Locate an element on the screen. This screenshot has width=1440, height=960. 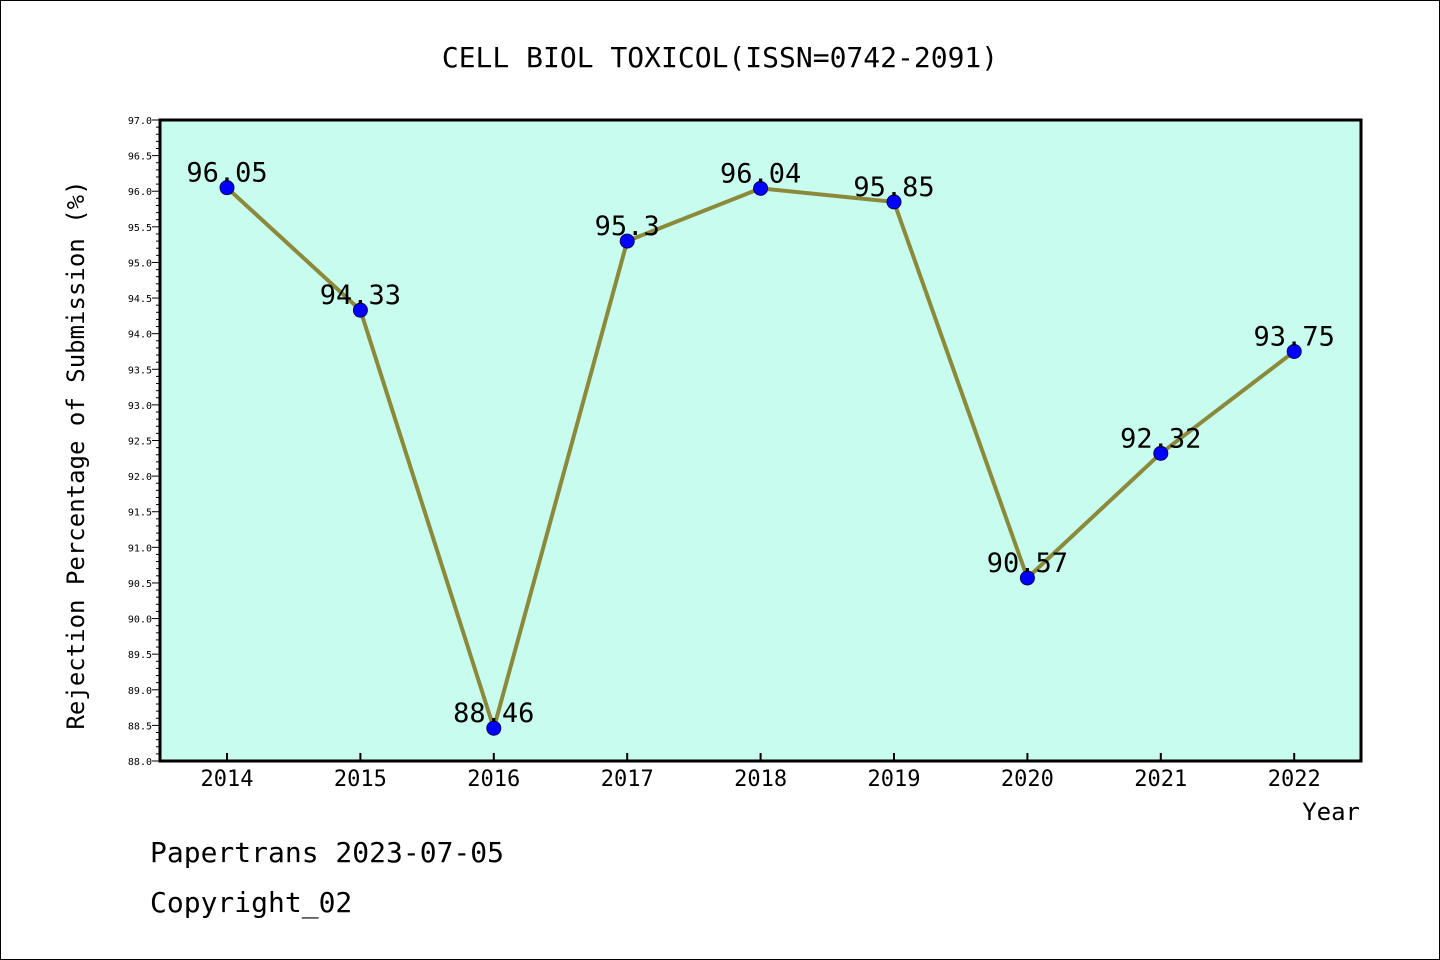
x-tick-label: 2020 is located at coordinates (1027, 779).